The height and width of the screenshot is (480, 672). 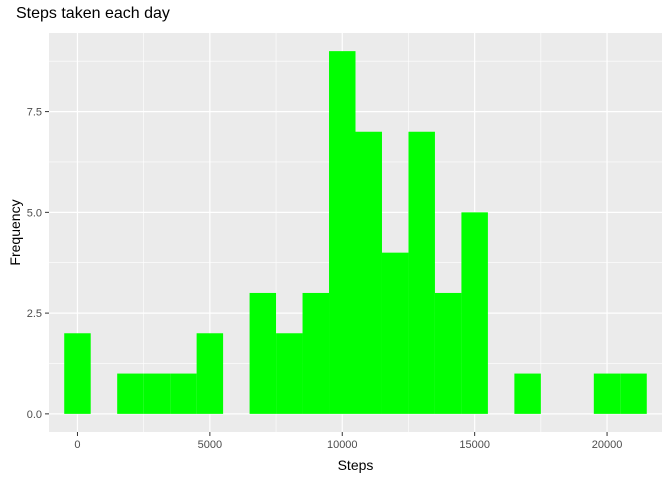 I want to click on y-axis-title: Frequency, so click(x=15, y=232).